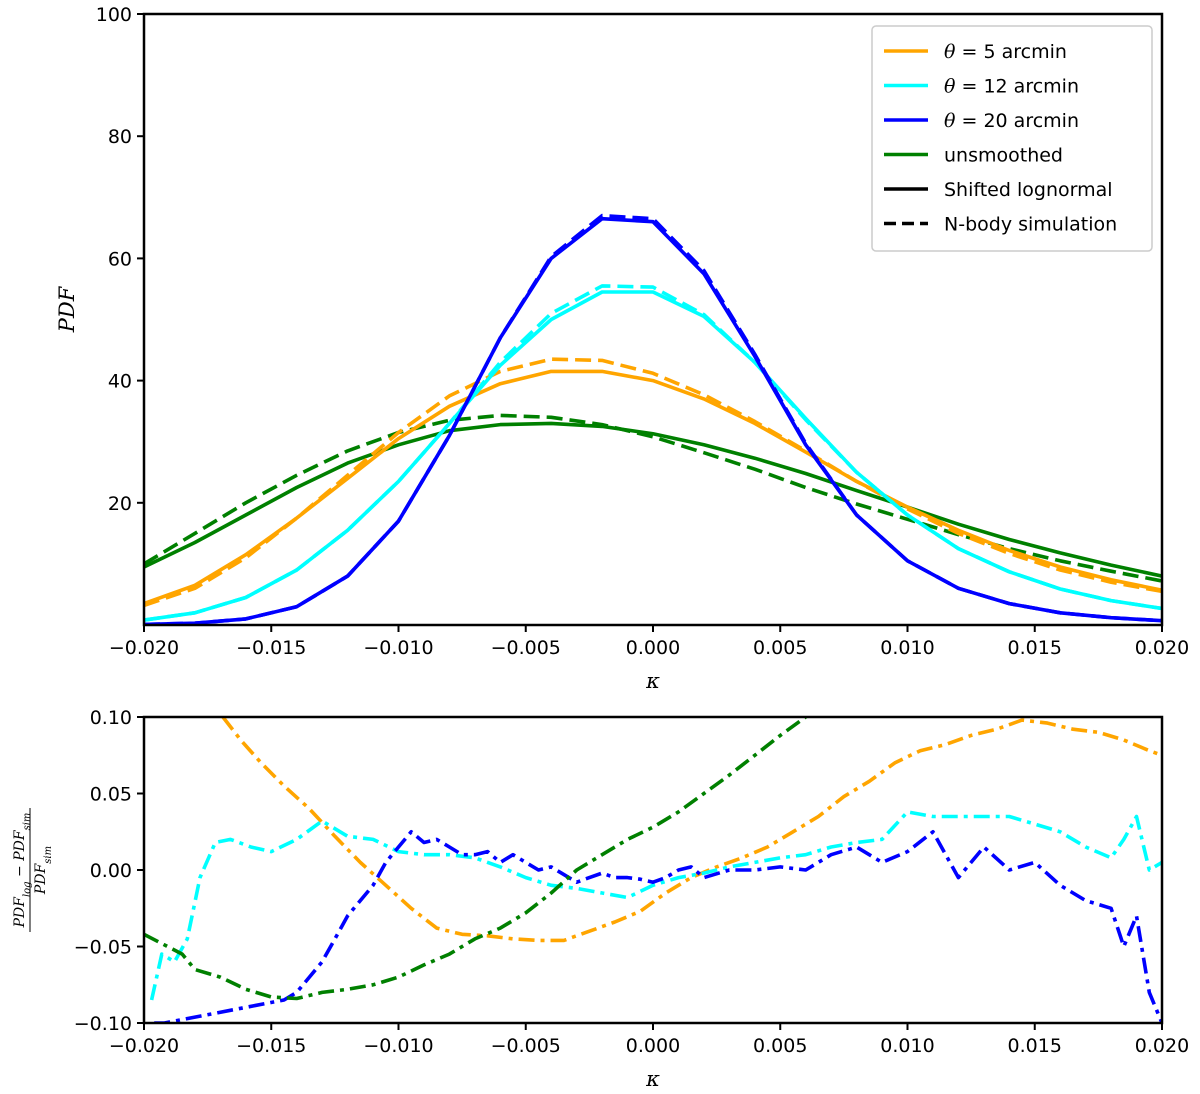  I want to click on ylabel-minus: −, so click(20, 871).